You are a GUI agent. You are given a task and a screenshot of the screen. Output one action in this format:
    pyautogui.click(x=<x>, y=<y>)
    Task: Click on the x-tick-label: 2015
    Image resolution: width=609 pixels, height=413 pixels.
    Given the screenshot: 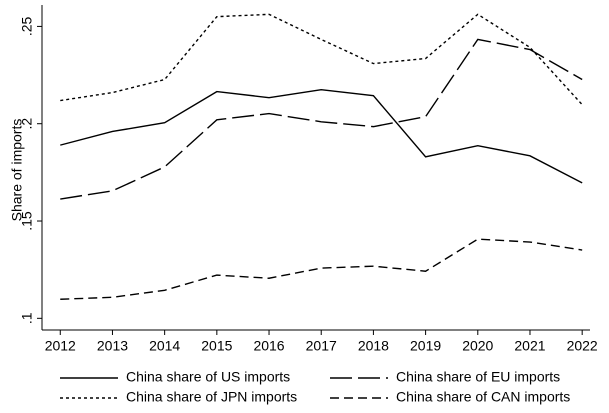 What is the action you would take?
    pyautogui.click(x=216, y=346)
    